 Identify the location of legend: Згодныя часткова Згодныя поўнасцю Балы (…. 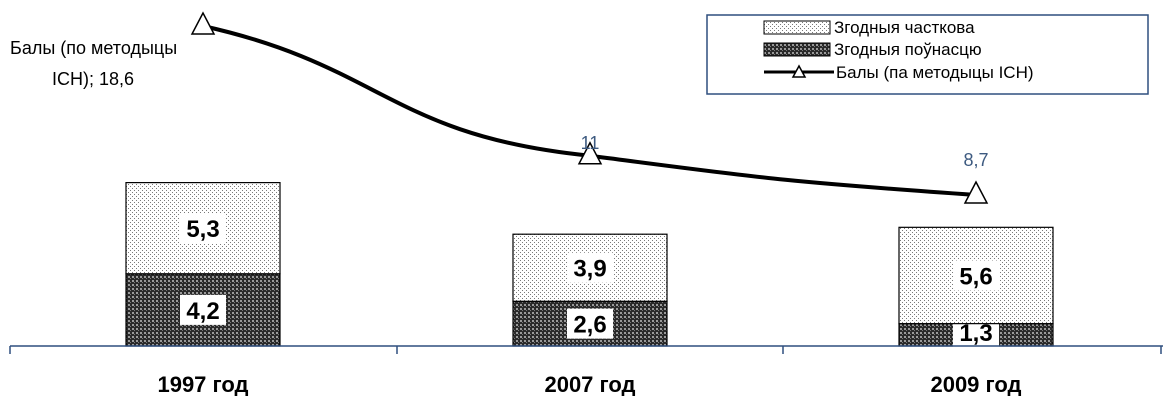
(927, 54).